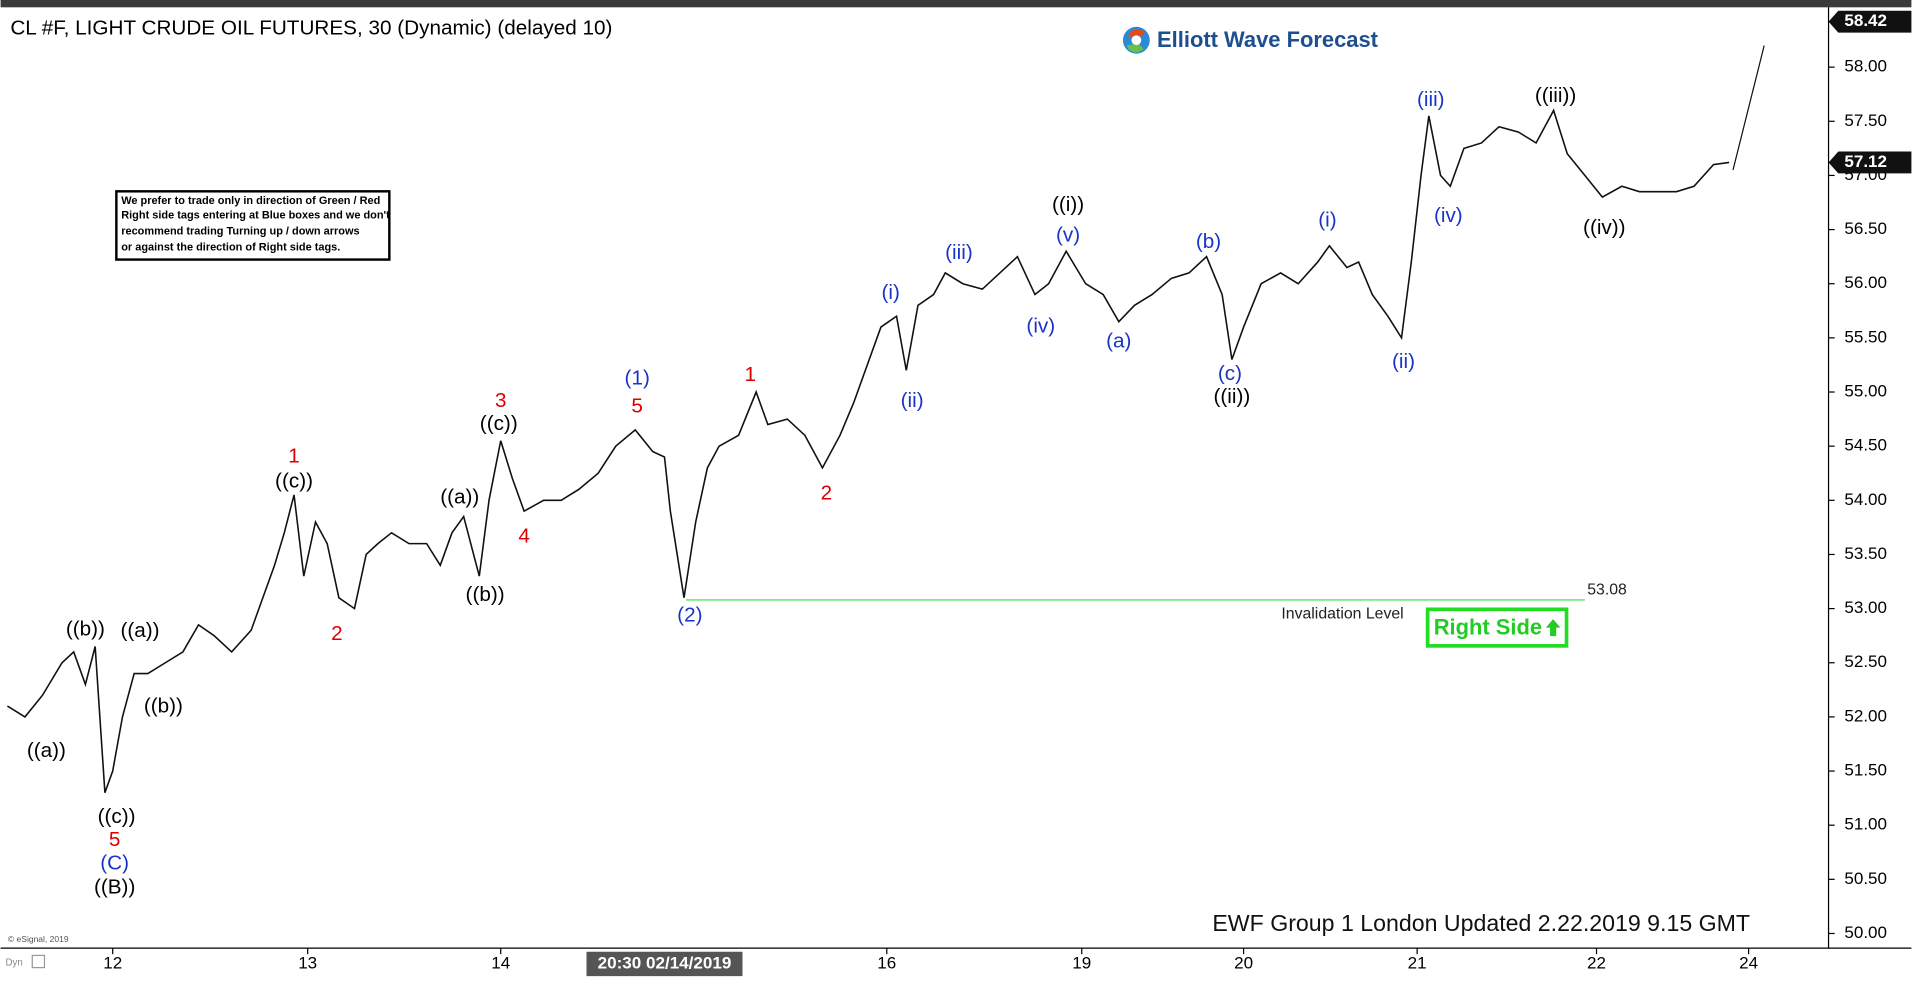 This screenshot has height=981, width=1912. I want to click on x-tick-label: 16, so click(886, 962).